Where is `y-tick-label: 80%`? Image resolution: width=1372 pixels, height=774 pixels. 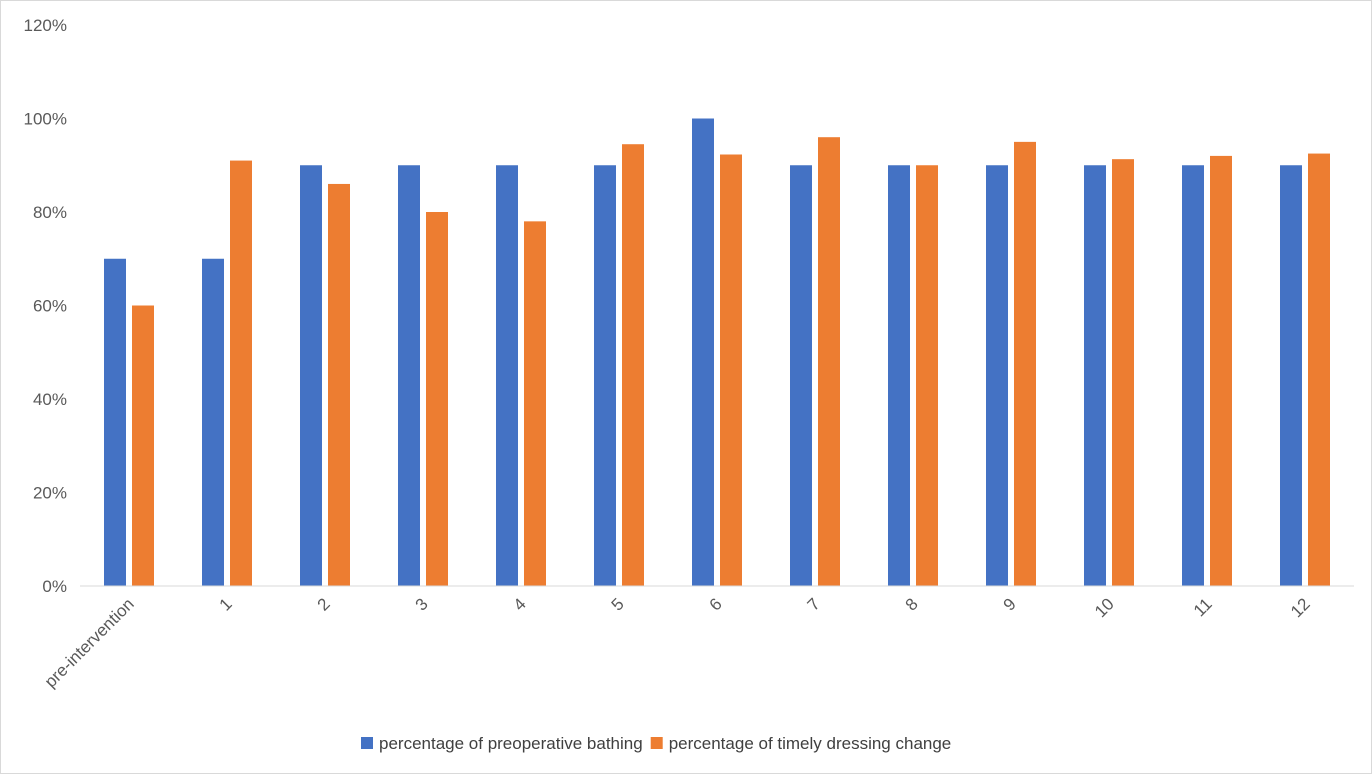 y-tick-label: 80% is located at coordinates (50, 212).